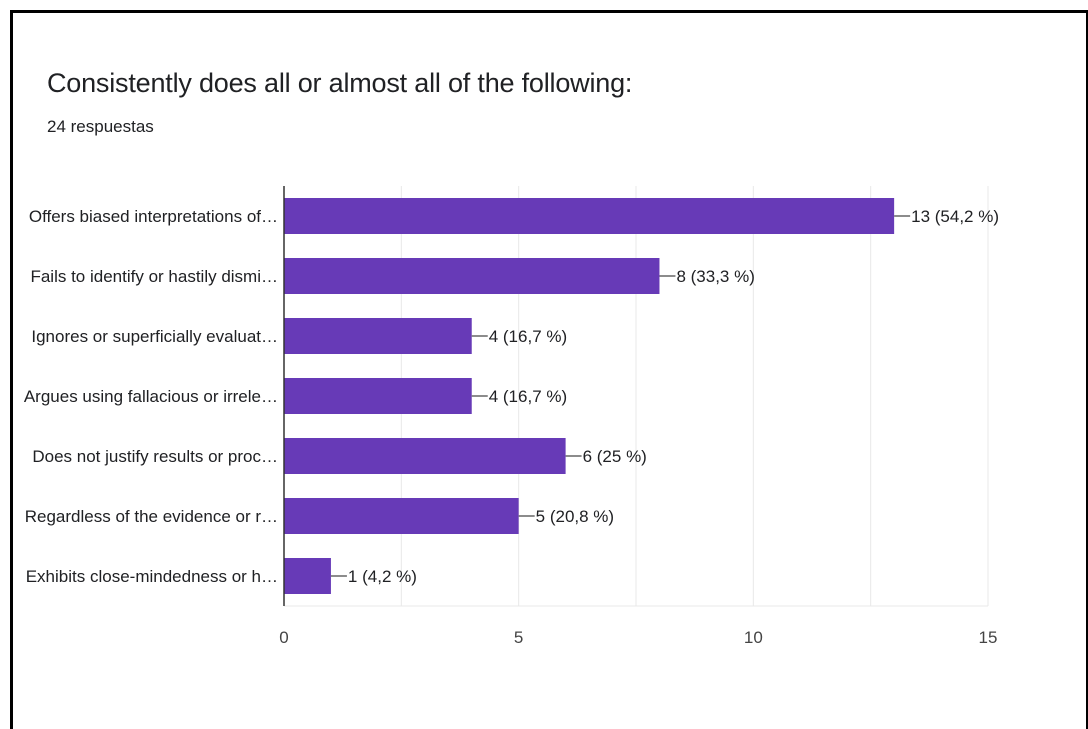 This screenshot has width=1088, height=729. I want to click on x-tick-labels: 0 5 10 15, so click(638, 637).